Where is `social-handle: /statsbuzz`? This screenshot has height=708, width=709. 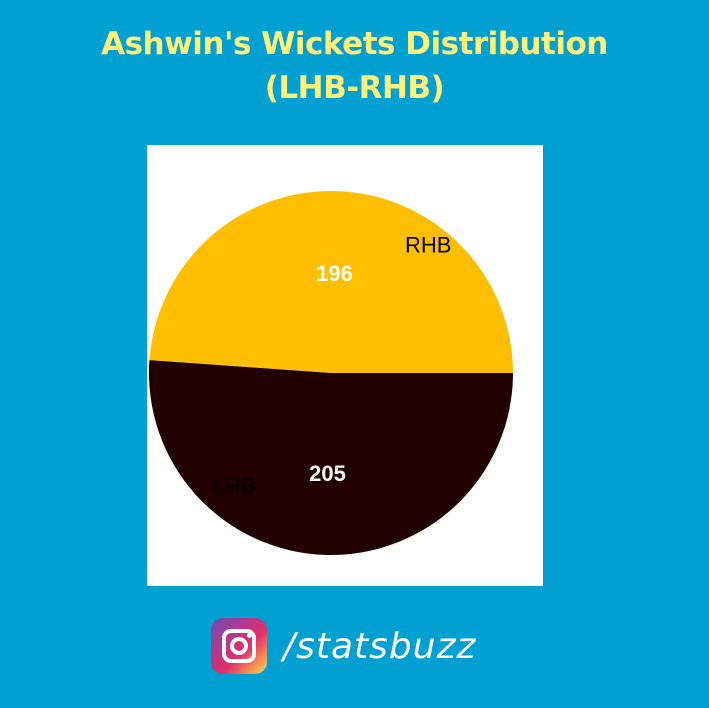
social-handle: /statsbuzz is located at coordinates (380, 646).